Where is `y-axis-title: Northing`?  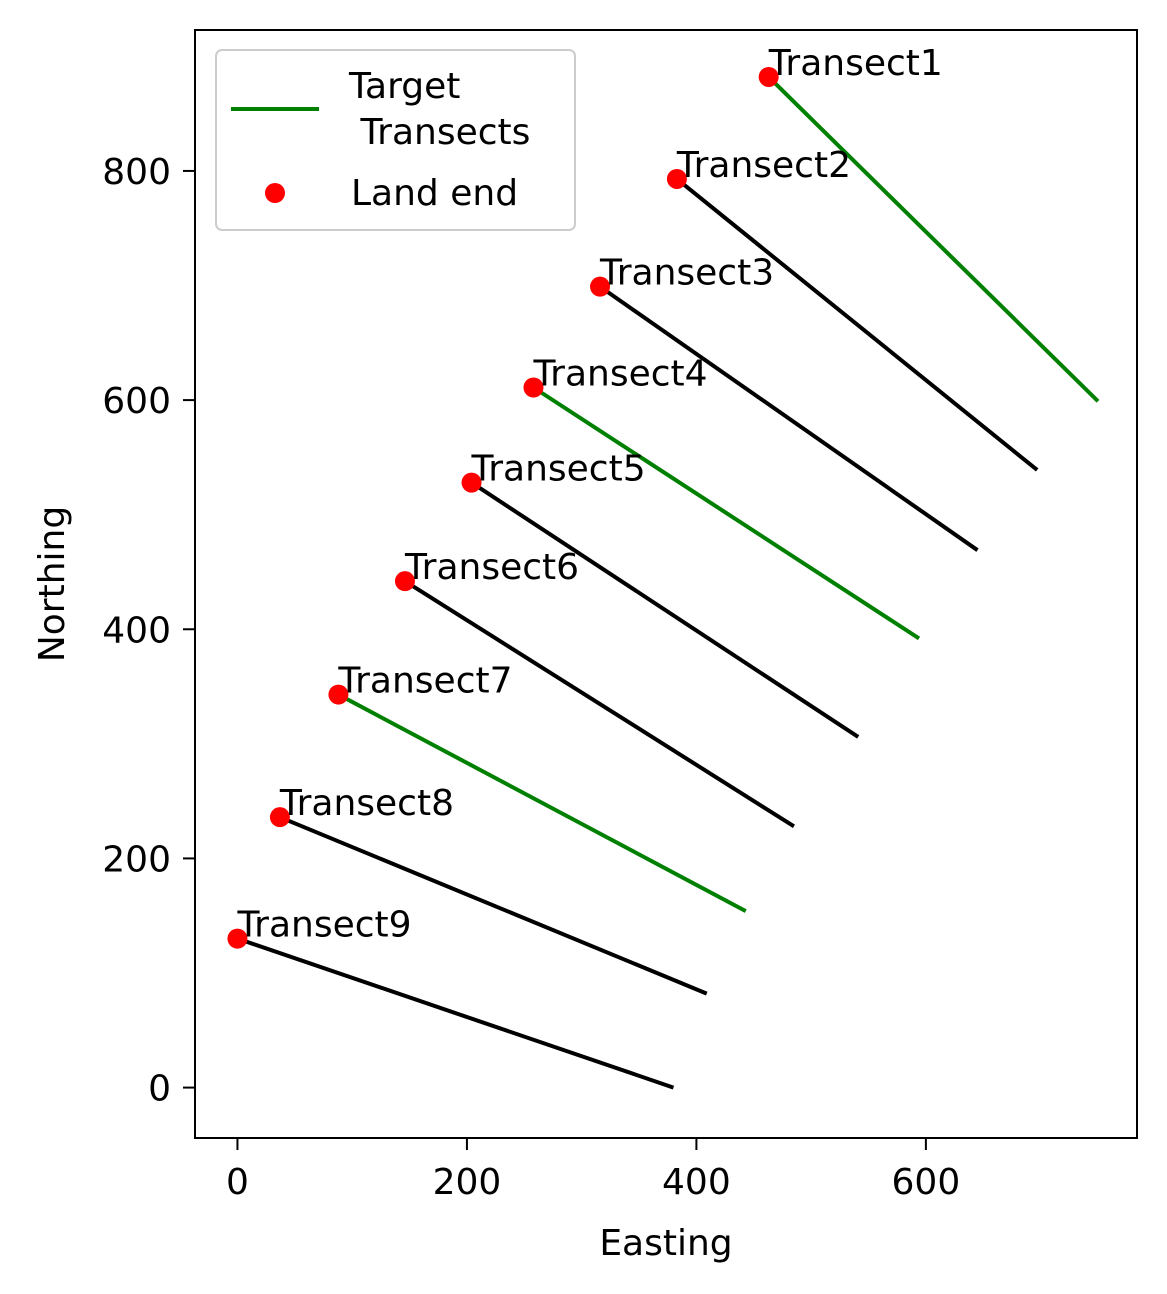 y-axis-title: Northing is located at coordinates (52, 584).